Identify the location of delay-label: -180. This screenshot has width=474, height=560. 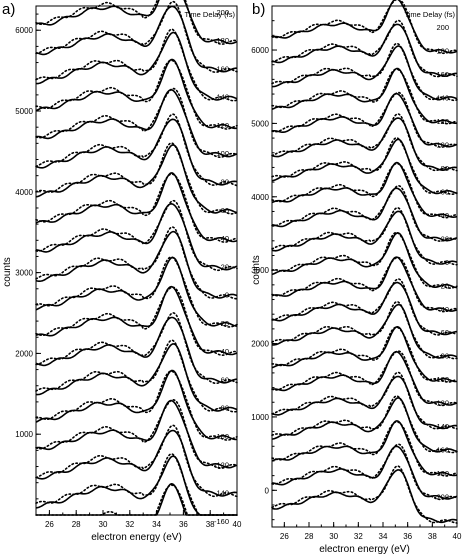
(441, 473).